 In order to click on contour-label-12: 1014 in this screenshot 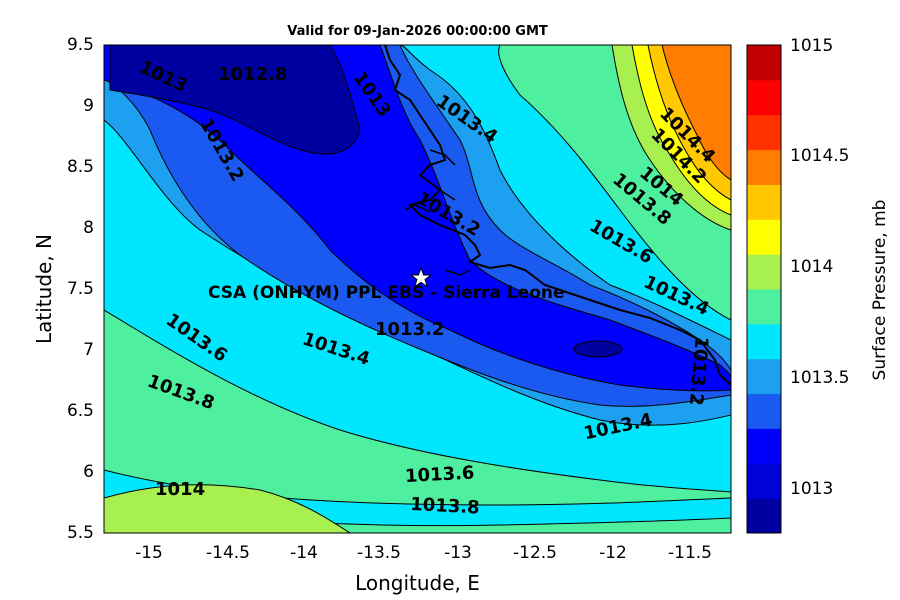, I will do `click(180, 489)`.